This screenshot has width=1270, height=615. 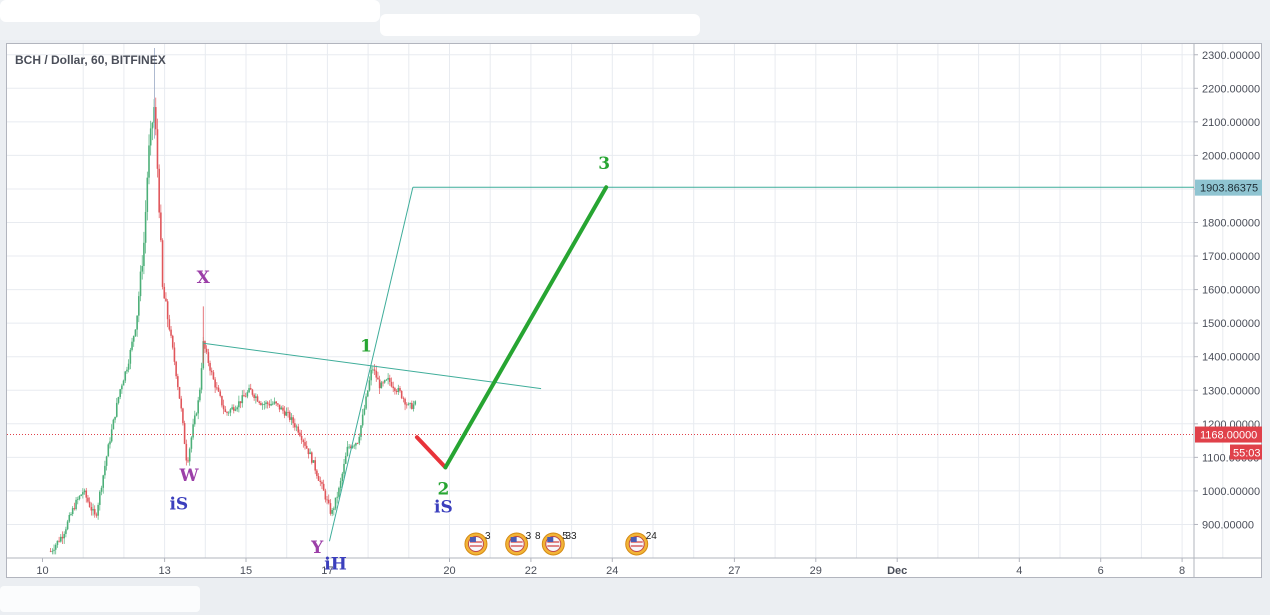 I want to click on status-placeholder, so click(x=100, y=599).